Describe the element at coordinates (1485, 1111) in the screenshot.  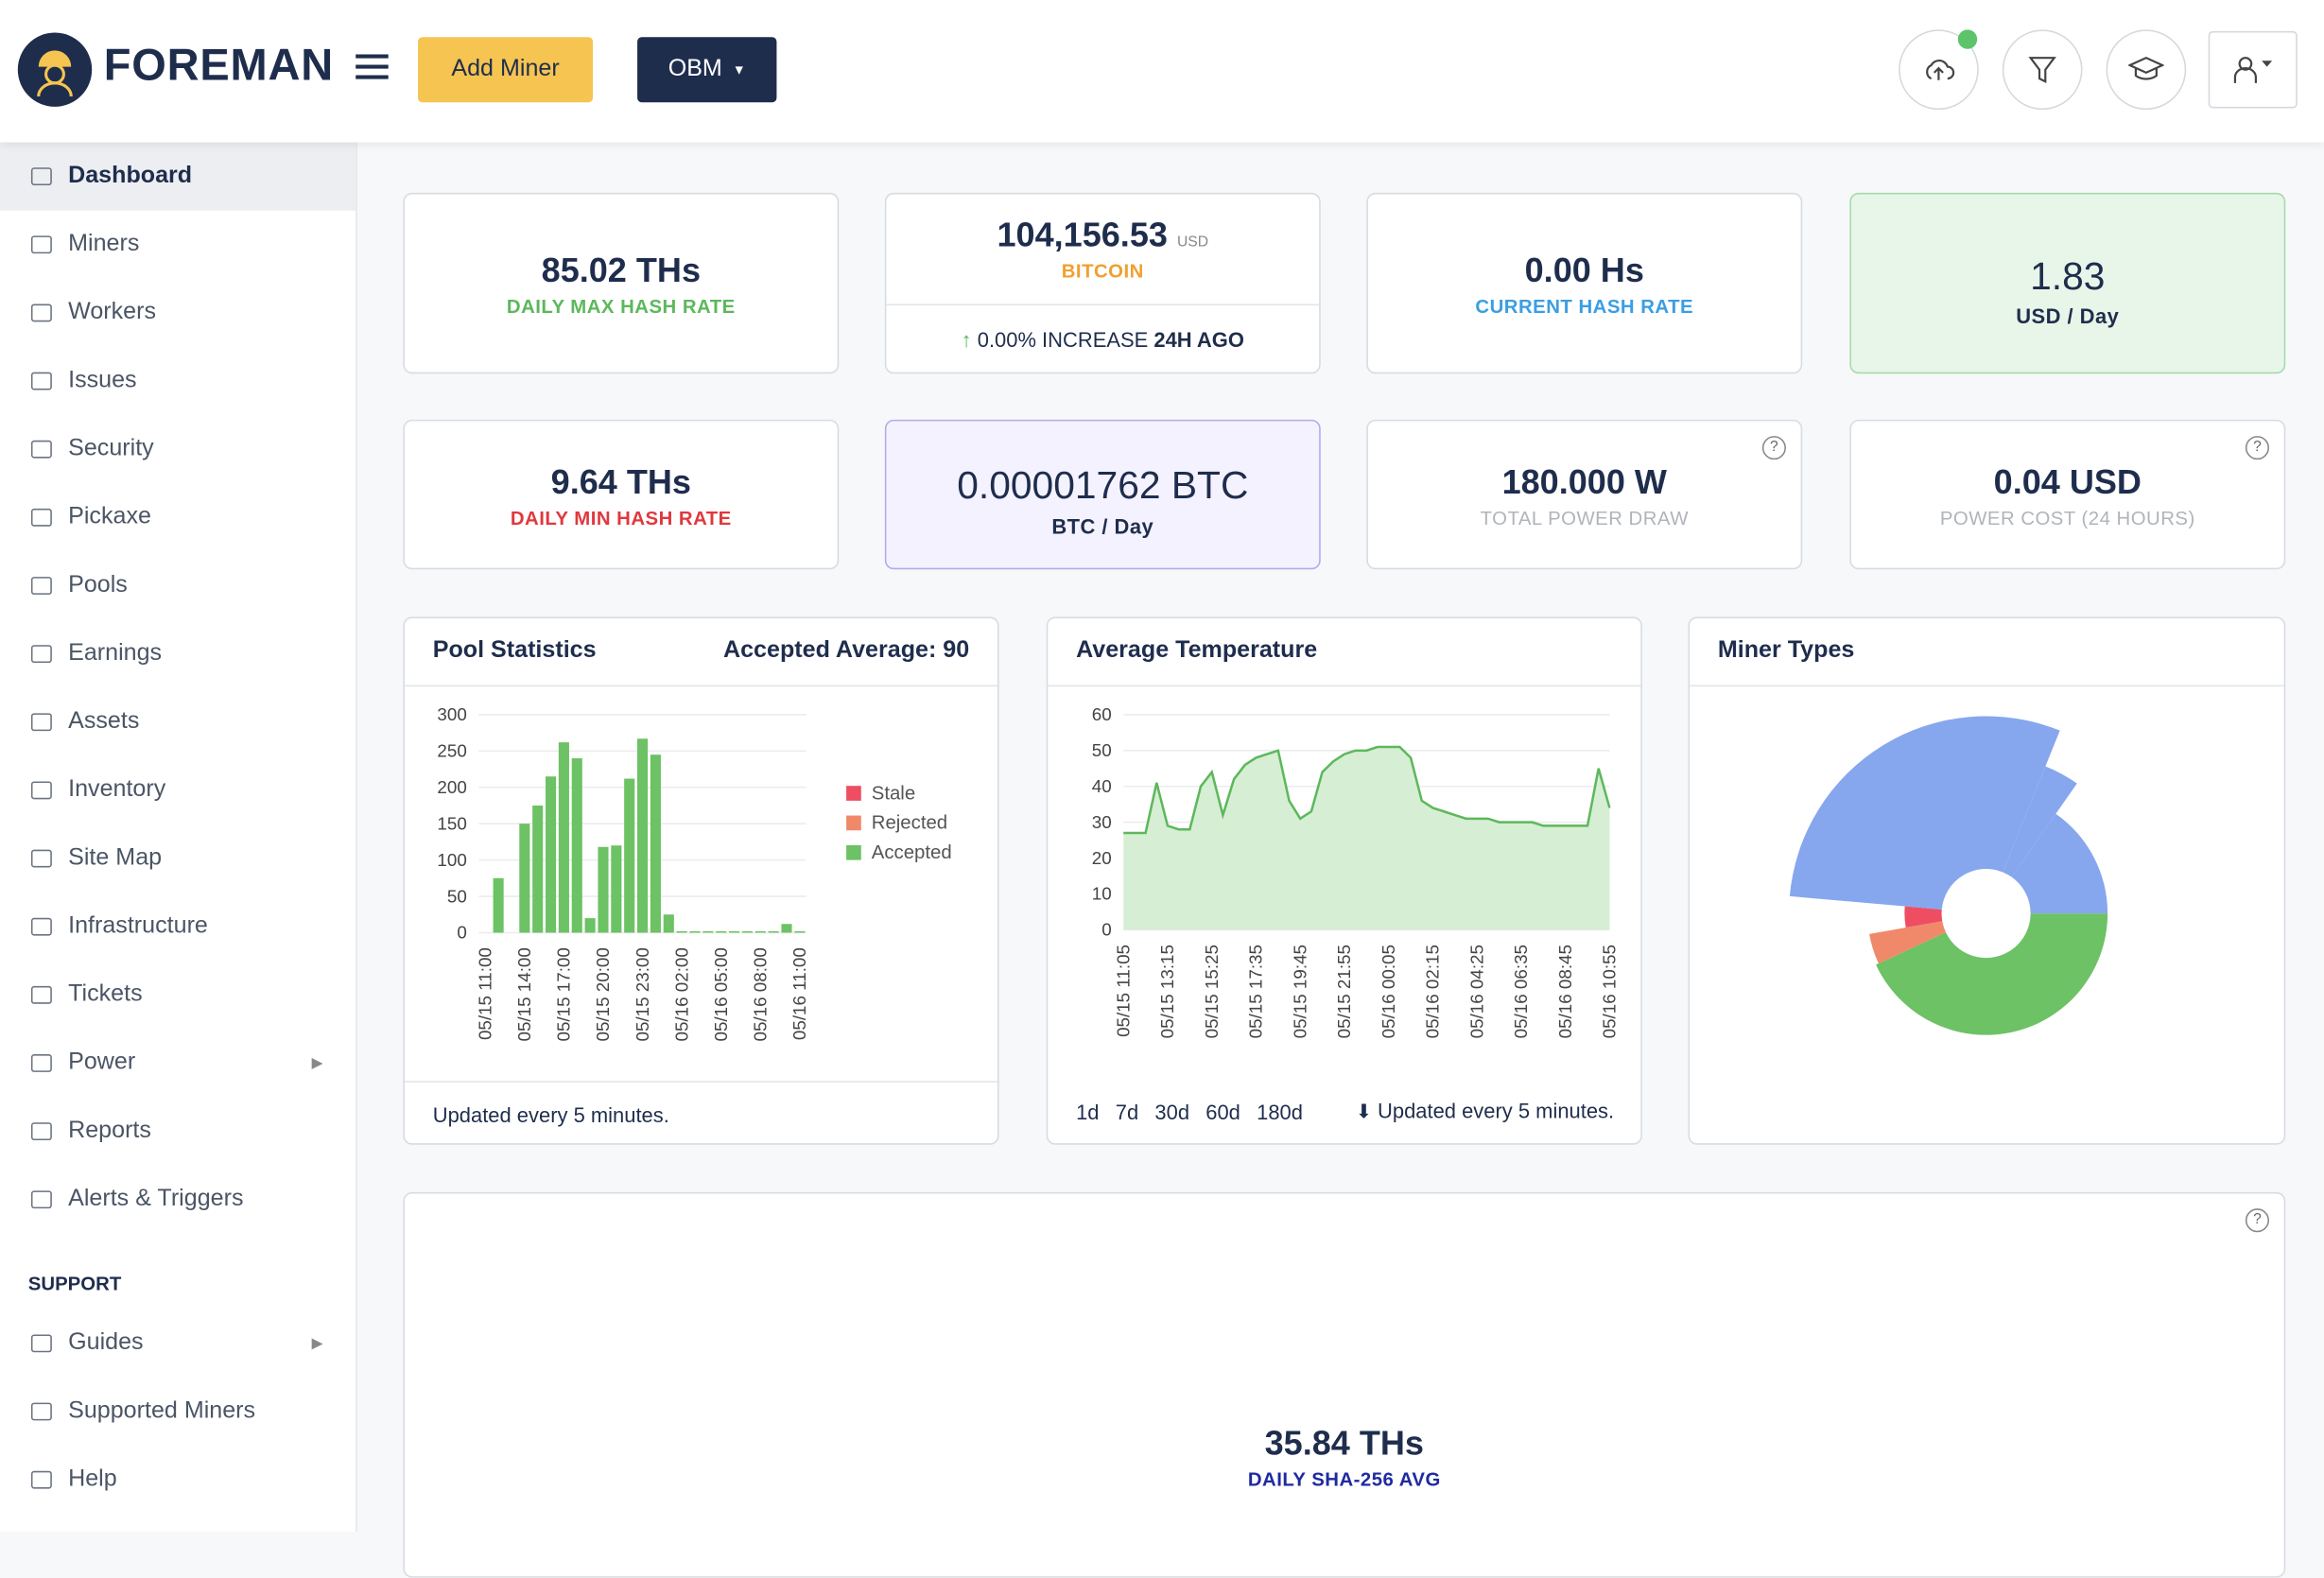
I see `footer-row: ⬇ Updated every 5 minutes.` at that location.